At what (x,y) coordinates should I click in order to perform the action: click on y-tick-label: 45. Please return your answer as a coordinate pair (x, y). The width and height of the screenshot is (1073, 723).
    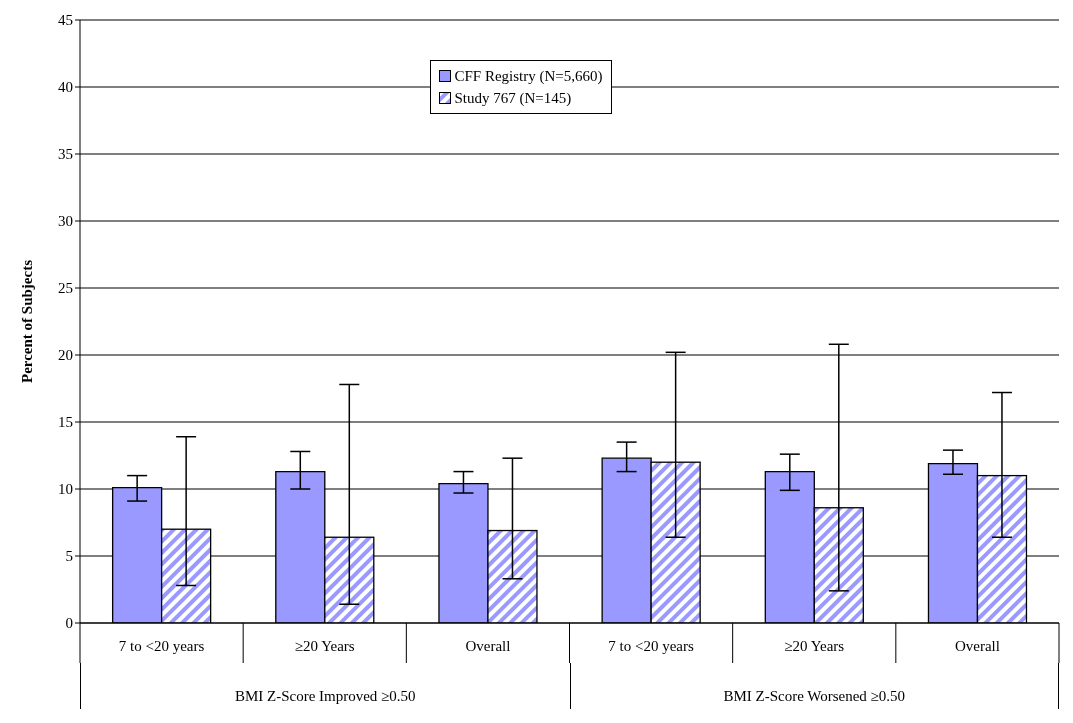
    Looking at the image, I should click on (65, 20).